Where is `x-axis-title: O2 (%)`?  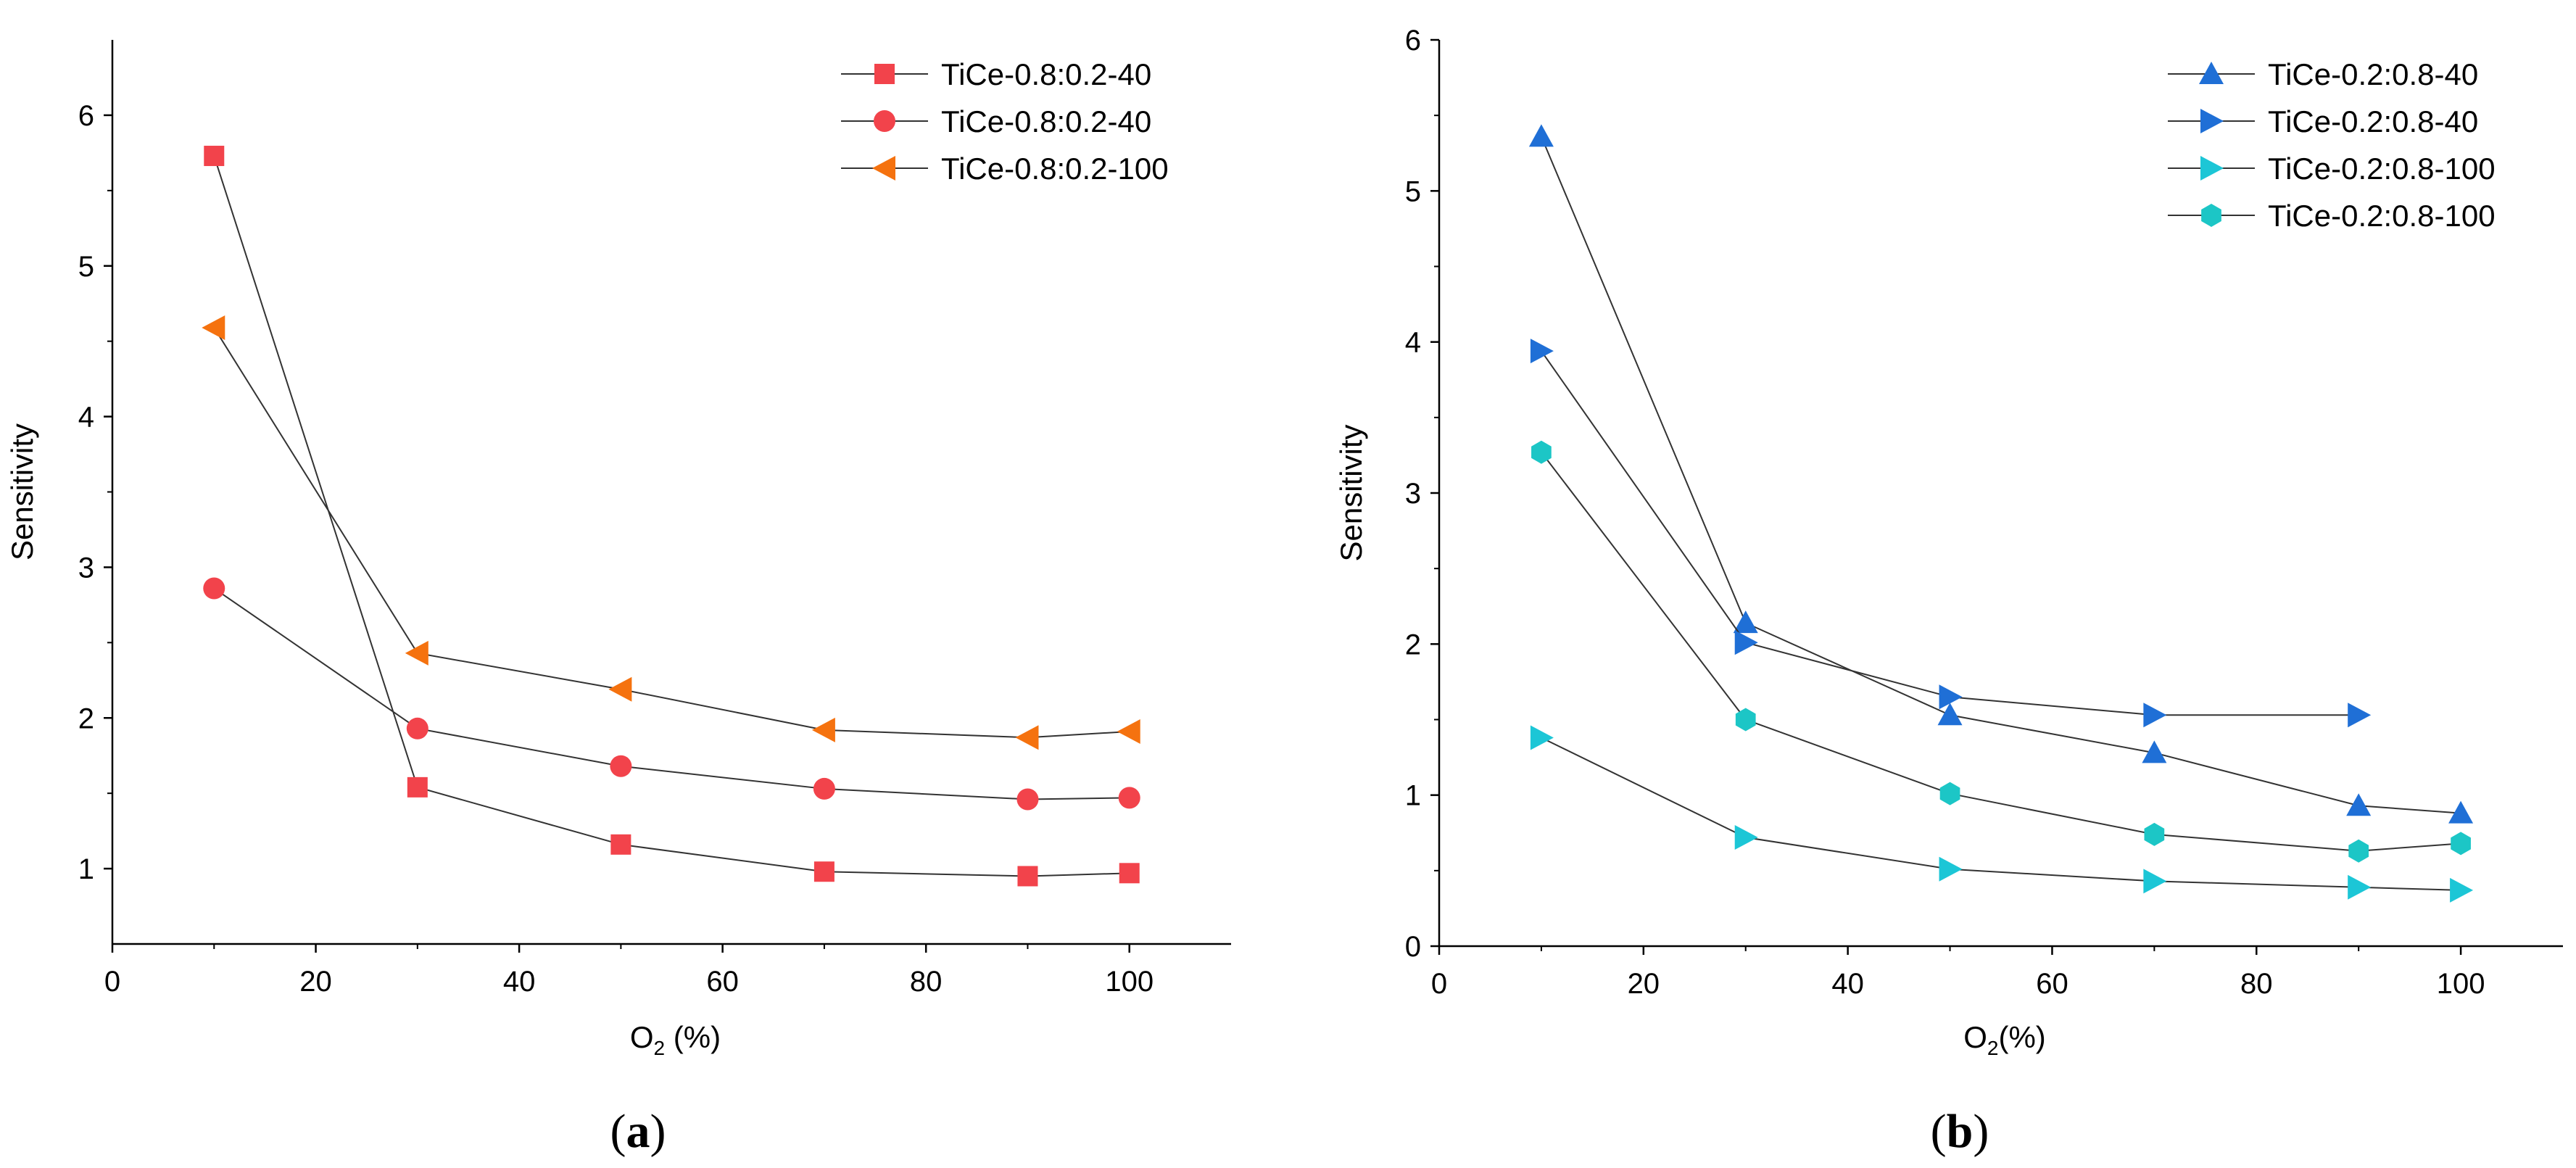 x-axis-title: O2 (%) is located at coordinates (675, 1039).